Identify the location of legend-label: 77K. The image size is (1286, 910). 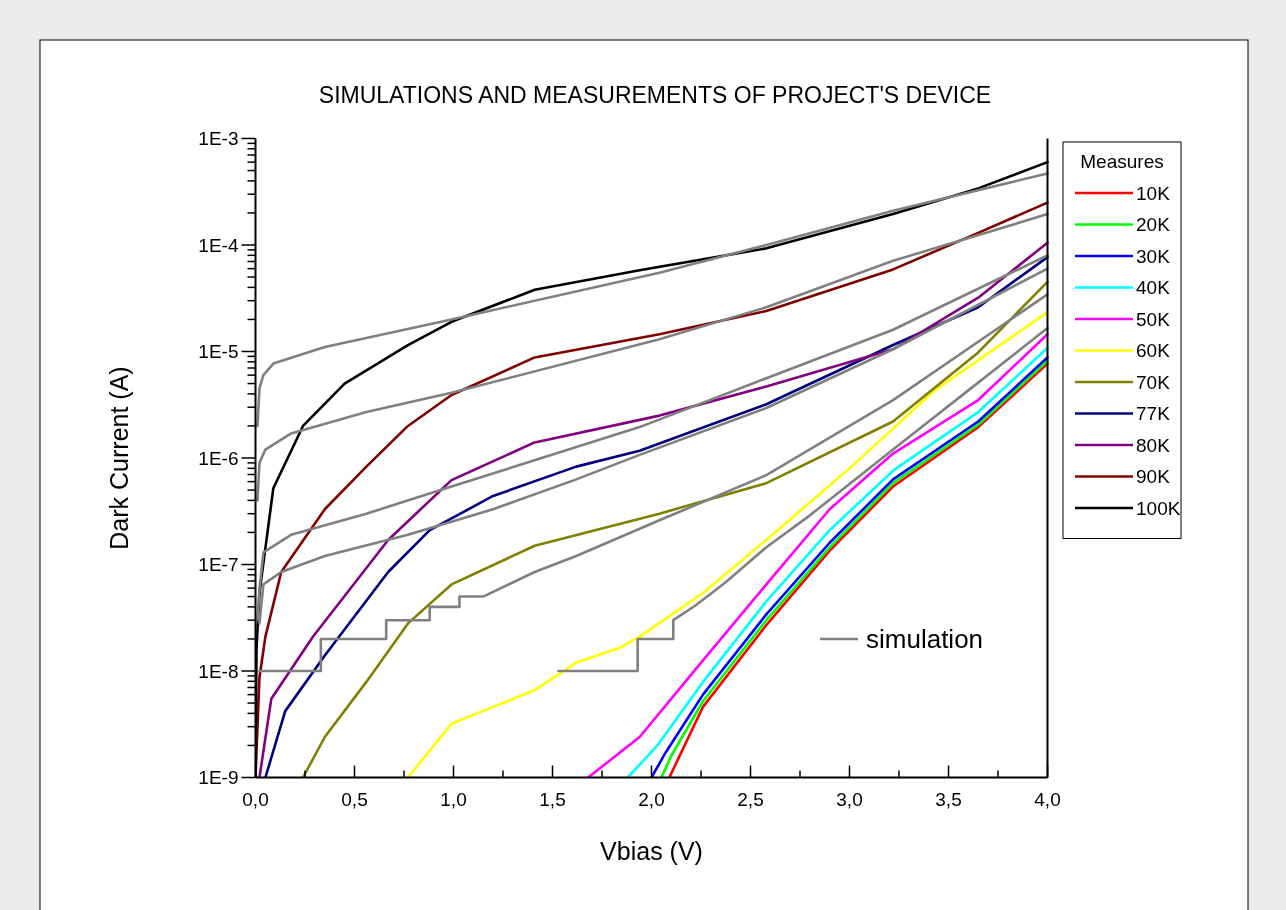
(1153, 414).